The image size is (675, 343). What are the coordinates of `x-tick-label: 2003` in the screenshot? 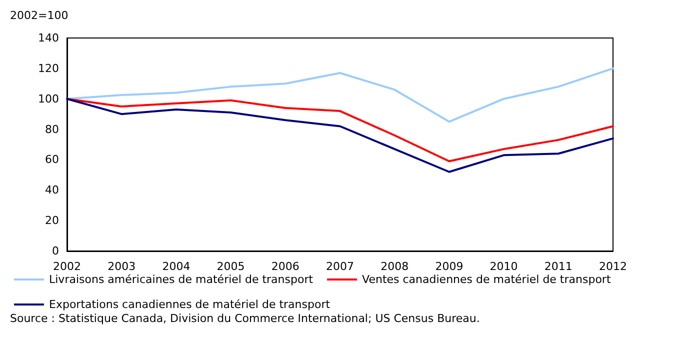 It's located at (122, 266).